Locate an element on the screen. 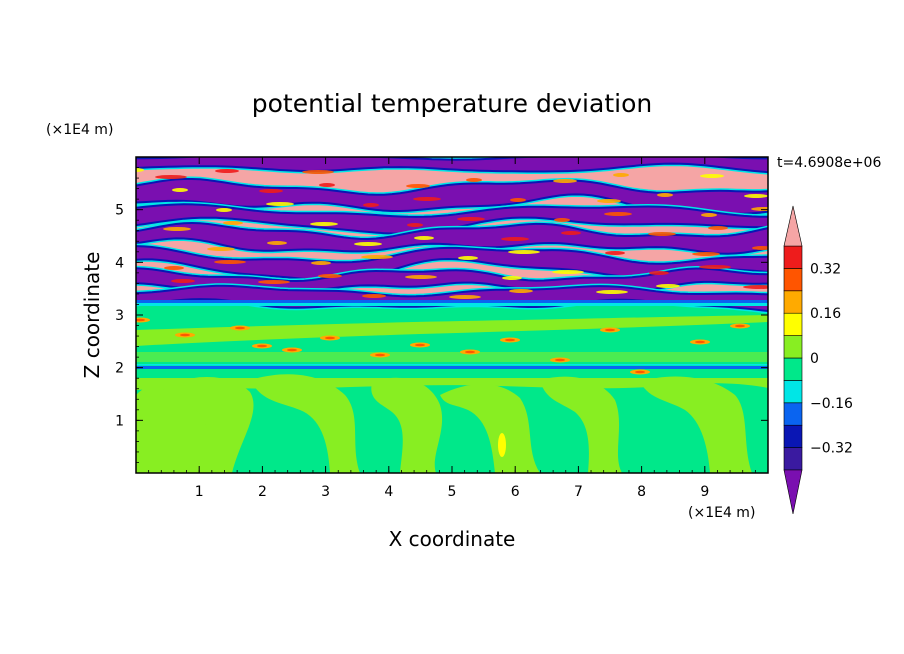  x-tick-label: 1 is located at coordinates (199, 492).